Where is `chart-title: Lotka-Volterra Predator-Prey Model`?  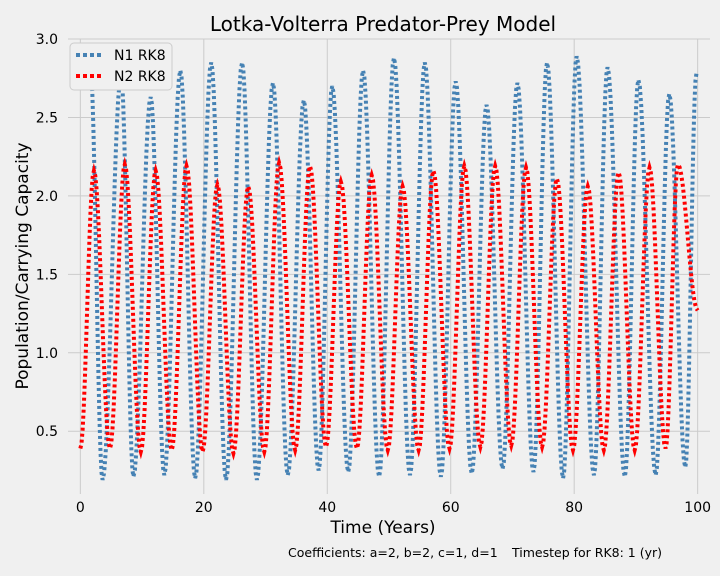 chart-title: Lotka-Volterra Predator-Prey Model is located at coordinates (383, 24).